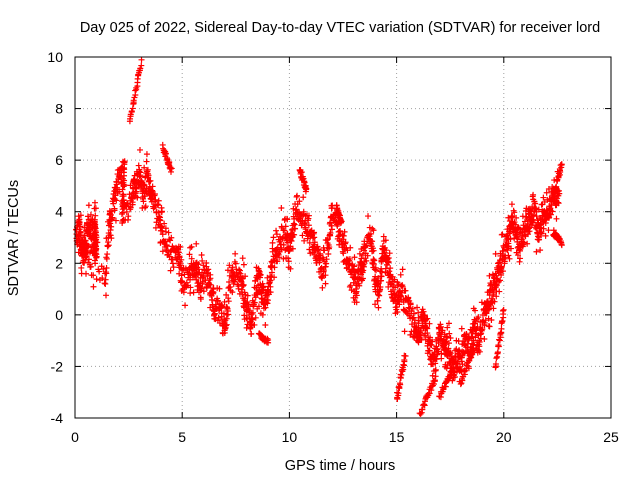  I want to click on x-tick-label: 15, so click(397, 437).